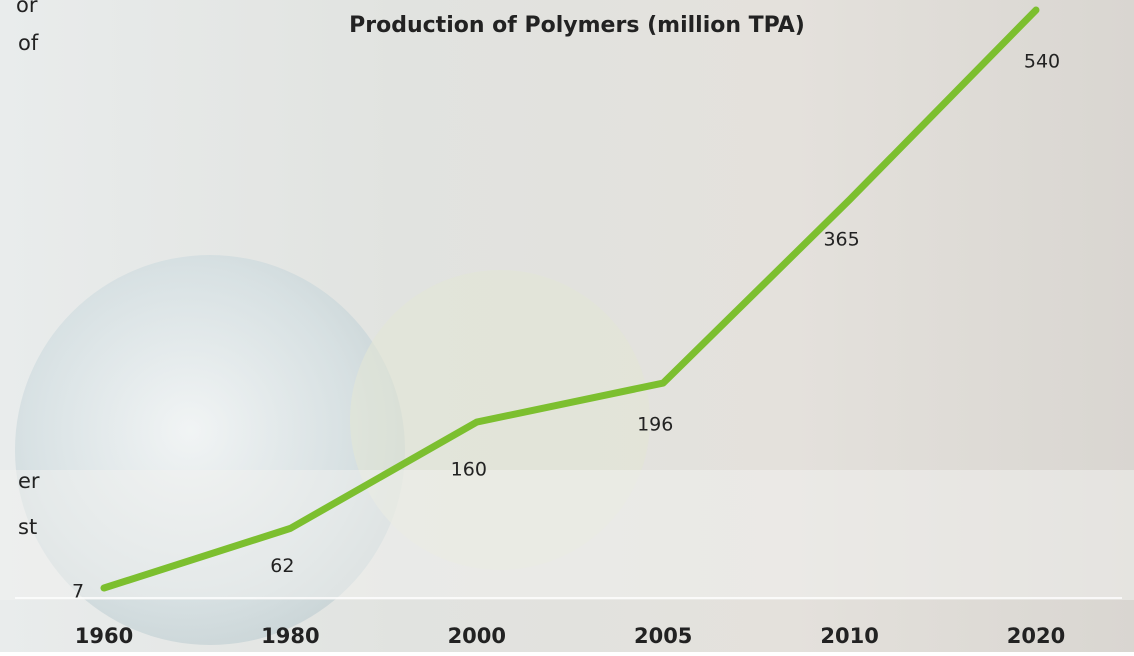 This screenshot has height=656, width=1134. What do you see at coordinates (78, 592) in the screenshot?
I see `data-label: 7` at bounding box center [78, 592].